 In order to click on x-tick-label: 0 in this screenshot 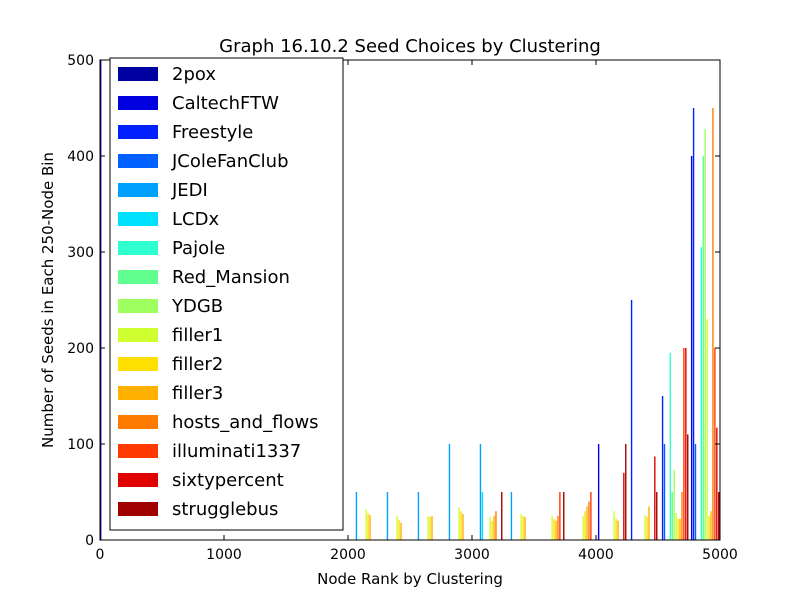, I will do `click(100, 555)`.